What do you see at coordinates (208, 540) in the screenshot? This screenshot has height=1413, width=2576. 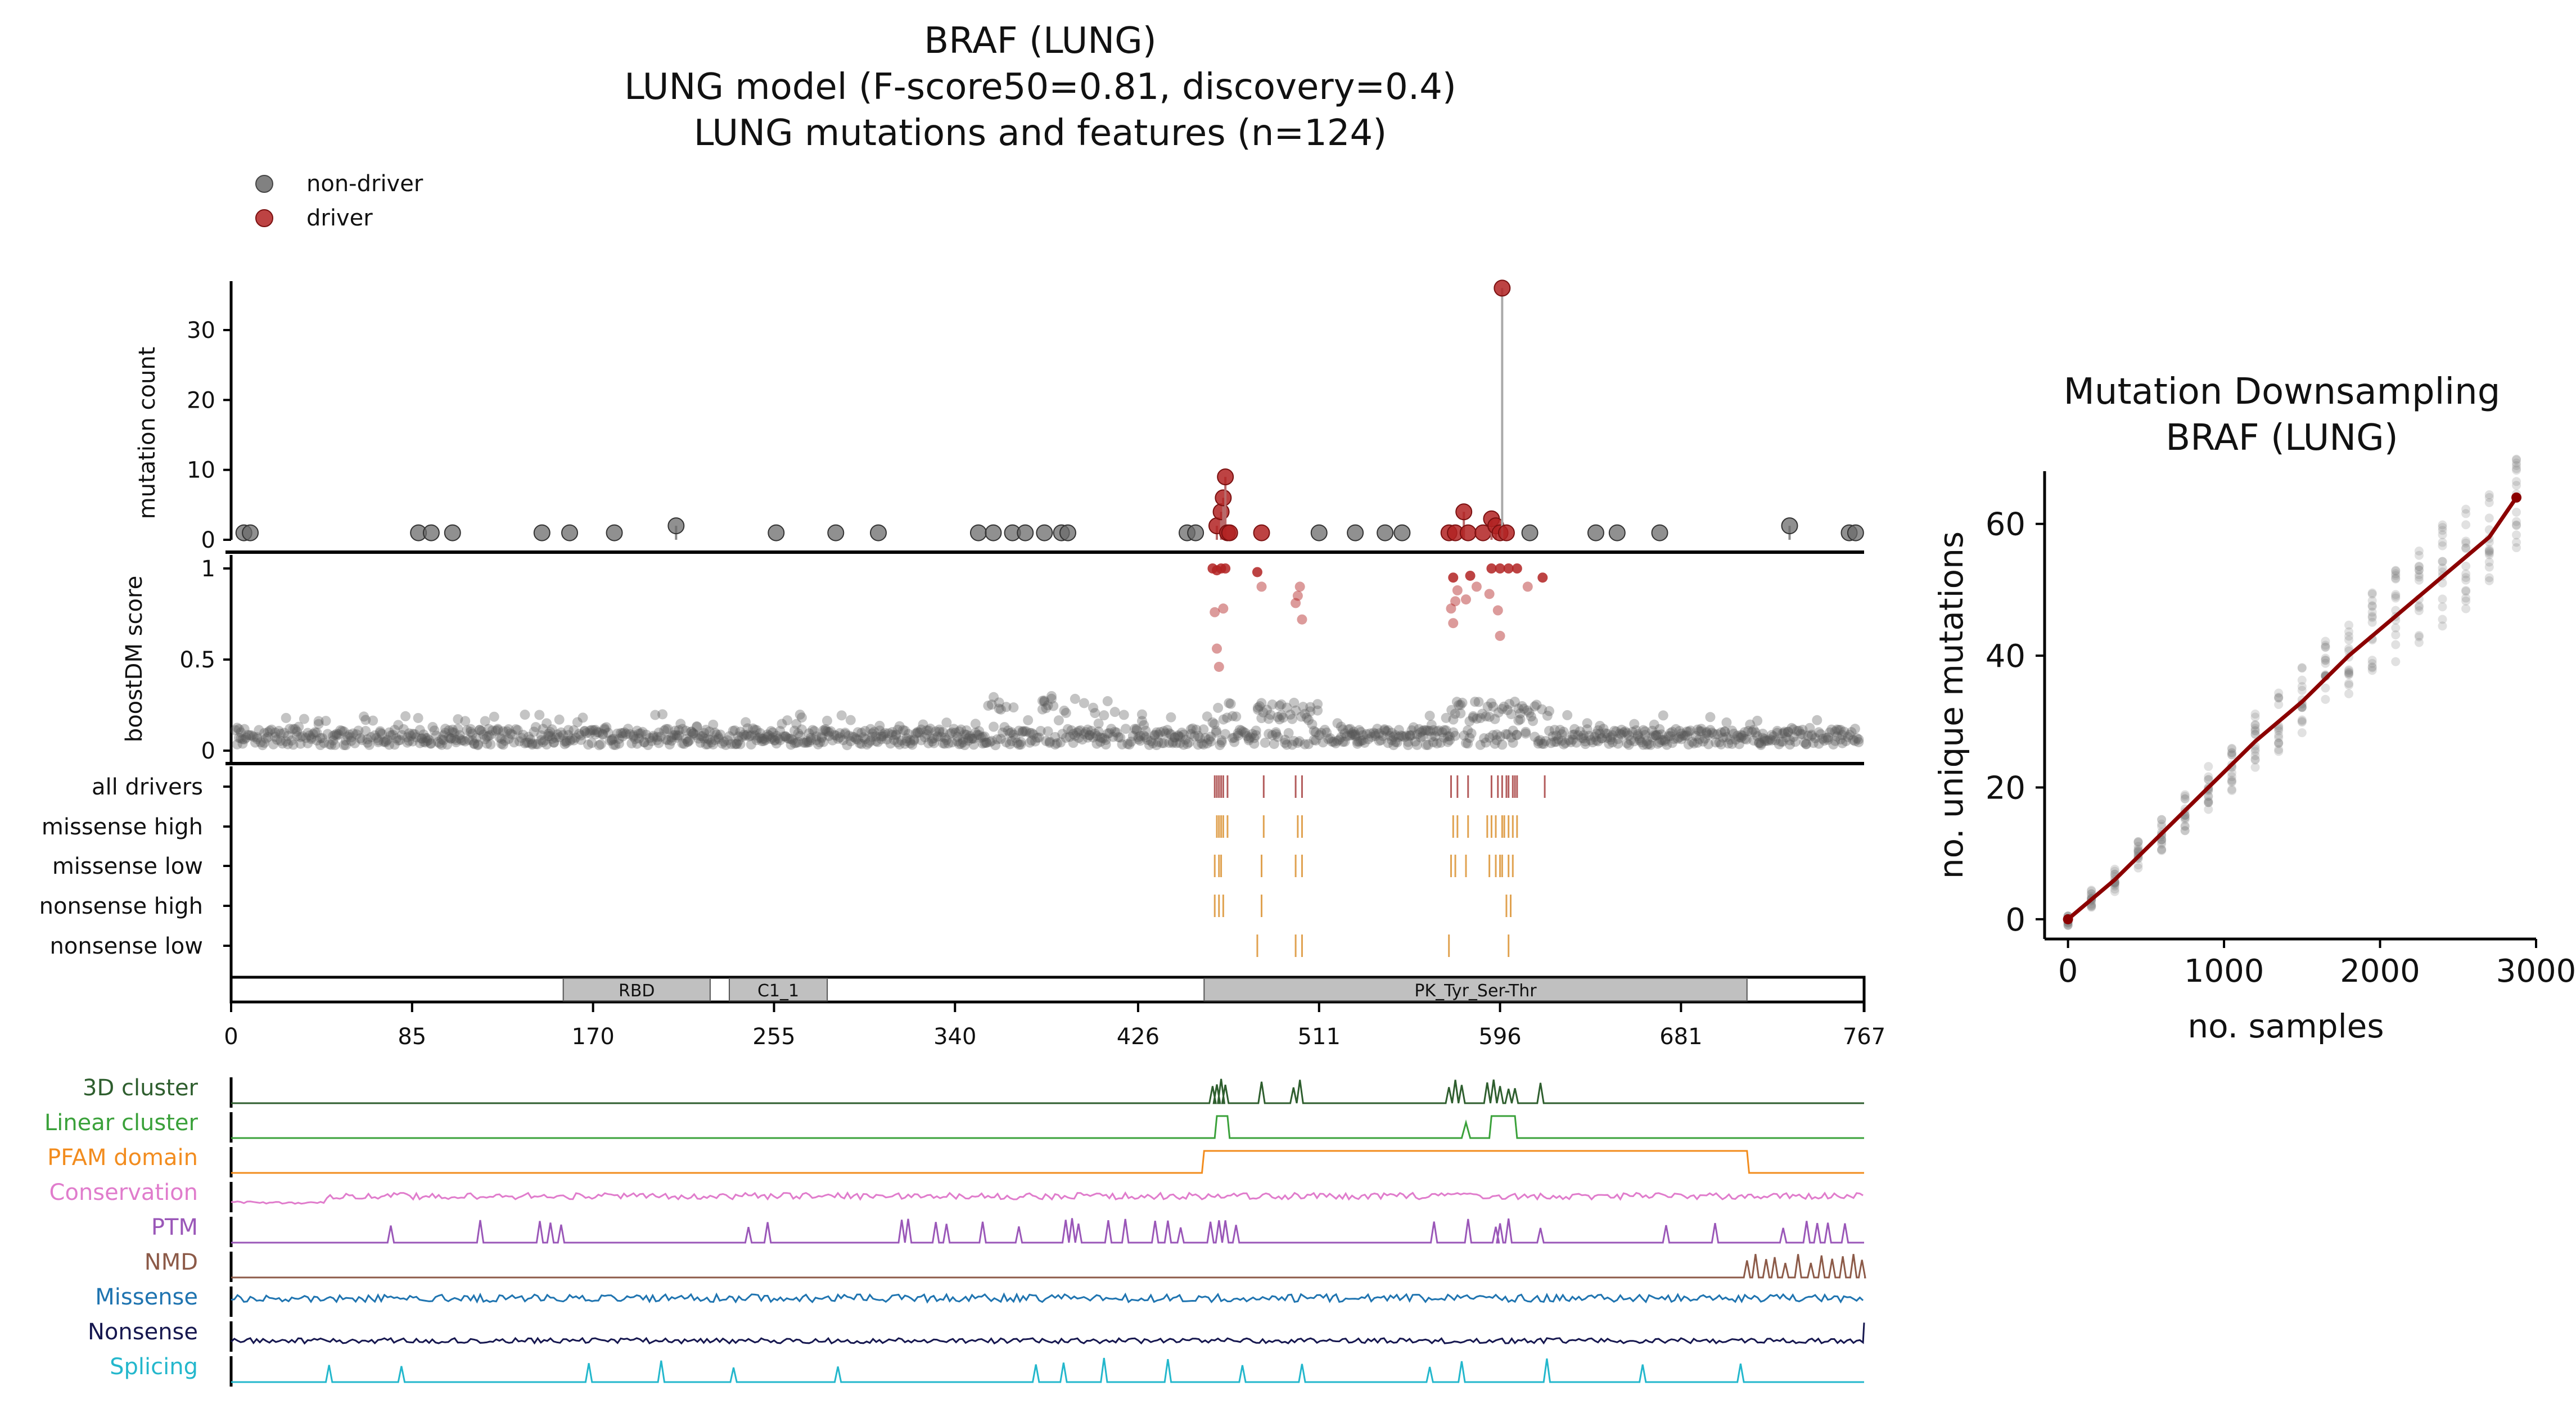 I see `mutation-count-y-tick-label: 0` at bounding box center [208, 540].